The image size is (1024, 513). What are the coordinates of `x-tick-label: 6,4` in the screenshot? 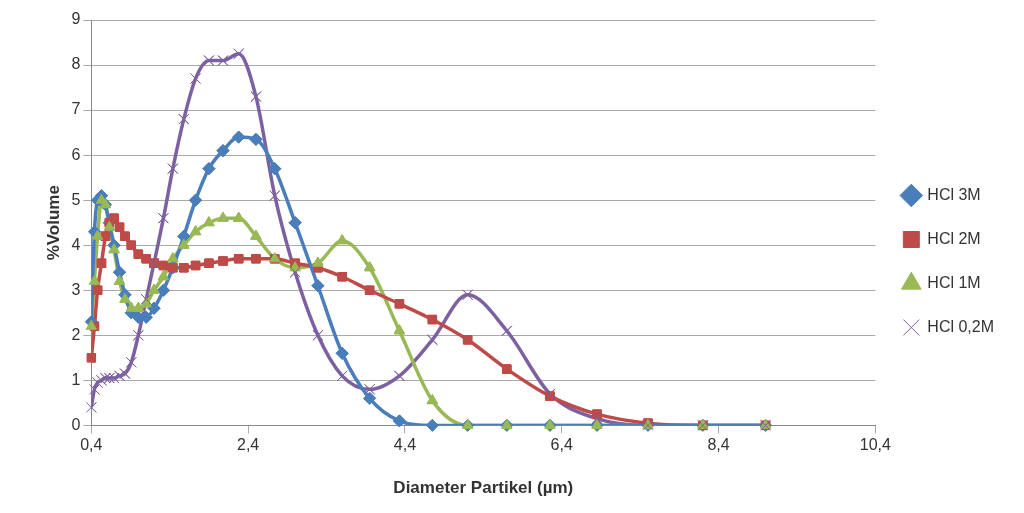 It's located at (561, 445).